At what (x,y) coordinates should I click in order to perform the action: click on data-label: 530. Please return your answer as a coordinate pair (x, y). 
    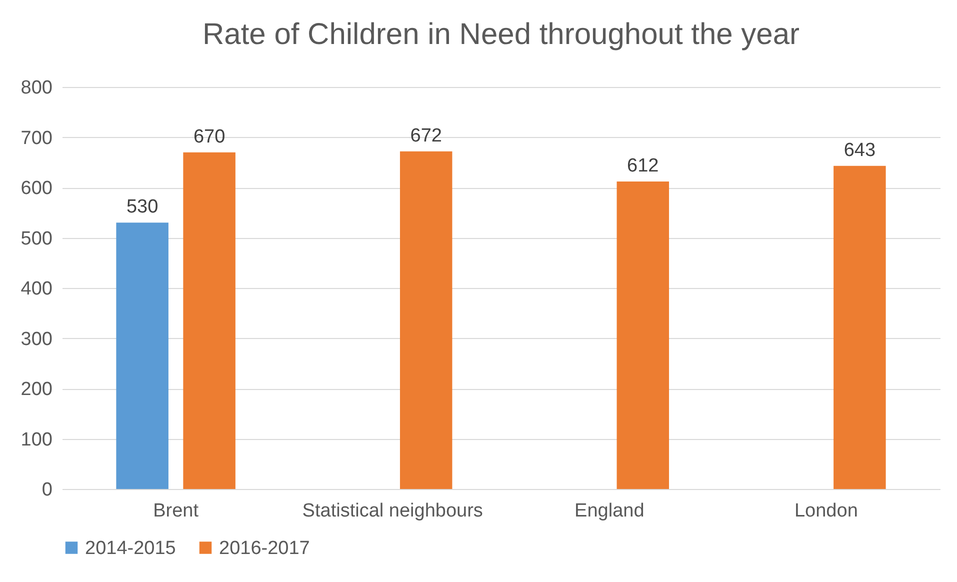
    Looking at the image, I should click on (142, 207).